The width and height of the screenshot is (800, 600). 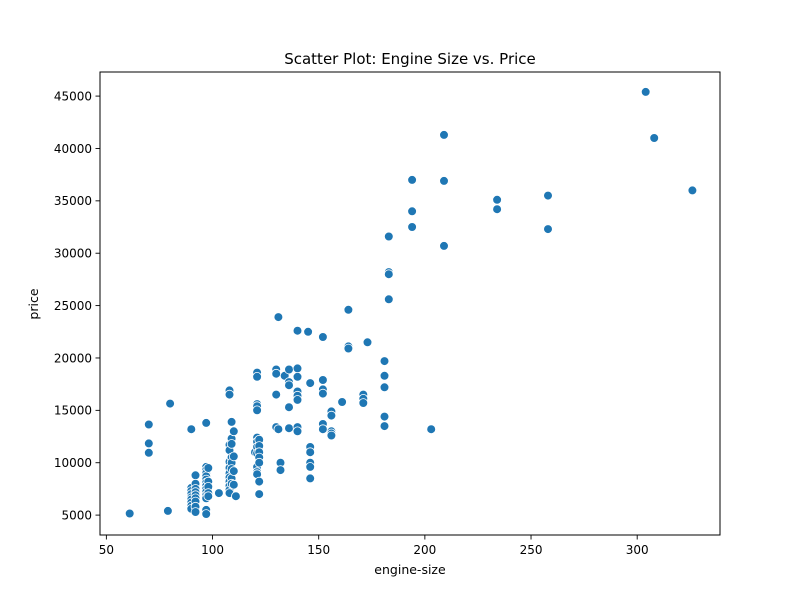 I want to click on y-tick-label: 25000, so click(x=73, y=306).